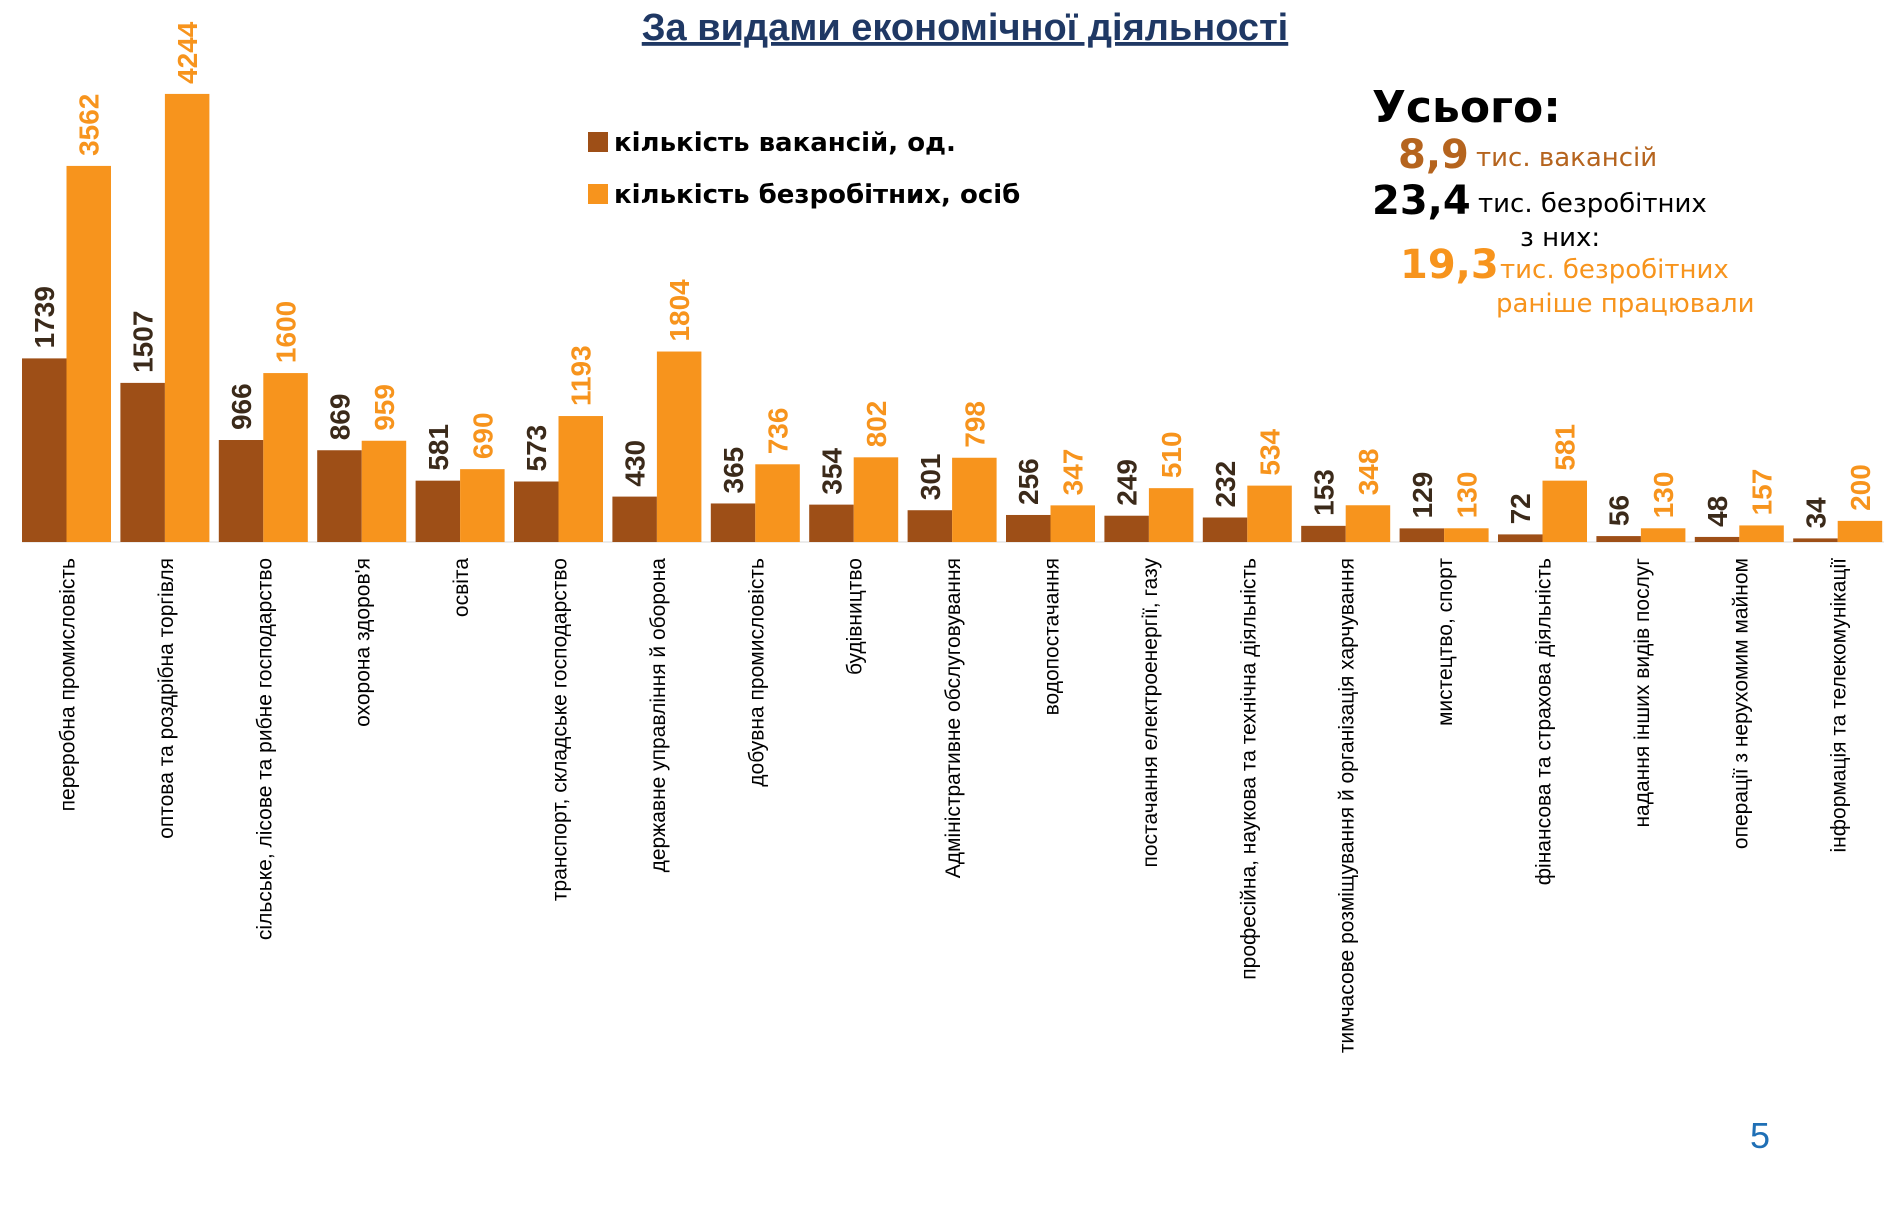 Image resolution: width=1884 pixels, height=1212 pixels. Describe the element at coordinates (635, 463) in the screenshot. I see `data-label: 430` at that location.